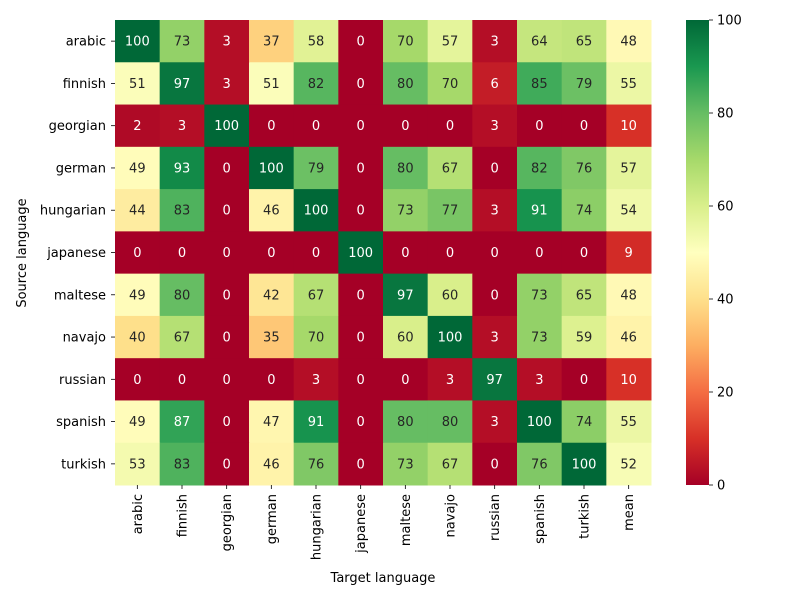 This screenshot has width=800, height=600. What do you see at coordinates (361, 524) in the screenshot?
I see `x-tick-label: japanese` at bounding box center [361, 524].